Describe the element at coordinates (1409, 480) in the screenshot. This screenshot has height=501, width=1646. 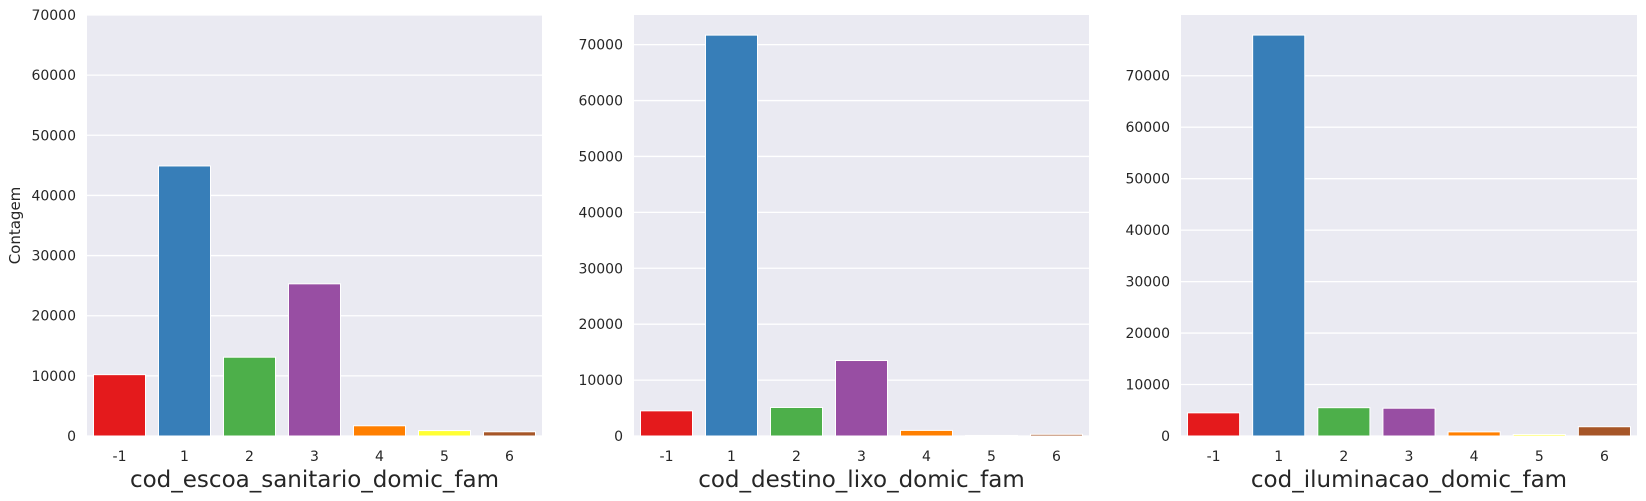
I see `x-axis-title: cod_iluminacao_domic_fam` at that location.